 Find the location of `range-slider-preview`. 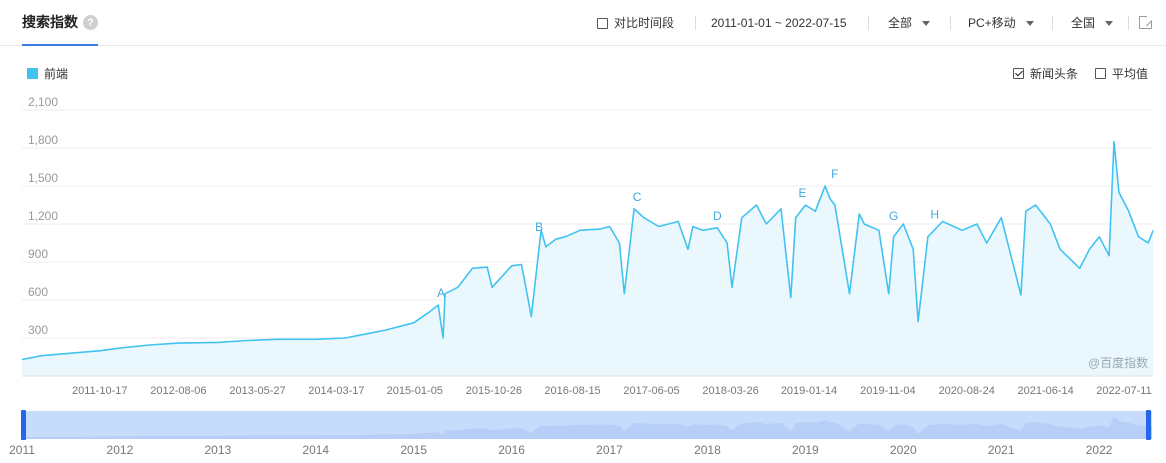

range-slider-preview is located at coordinates (587, 427).